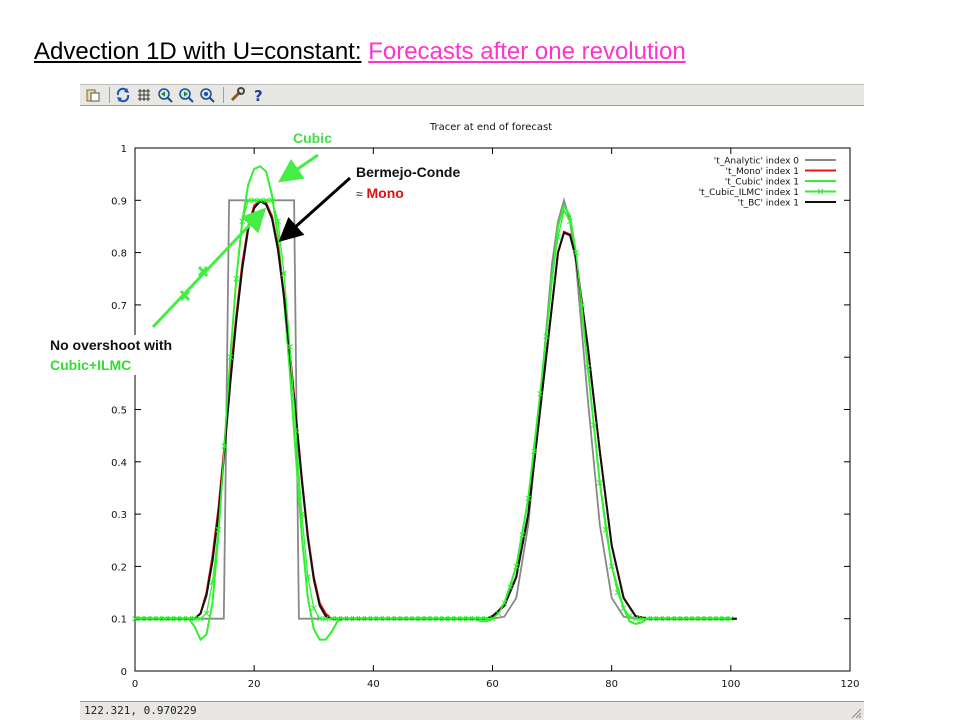 The image size is (960, 720). Describe the element at coordinates (119, 201) in the screenshot. I see `y-tick-label: 0.9` at that location.